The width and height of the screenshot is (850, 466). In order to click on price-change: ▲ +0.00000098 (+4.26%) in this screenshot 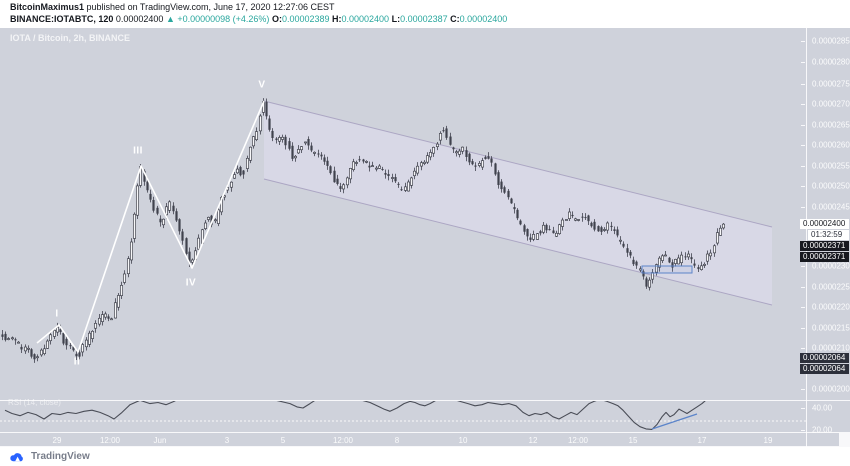, I will do `click(217, 18)`.